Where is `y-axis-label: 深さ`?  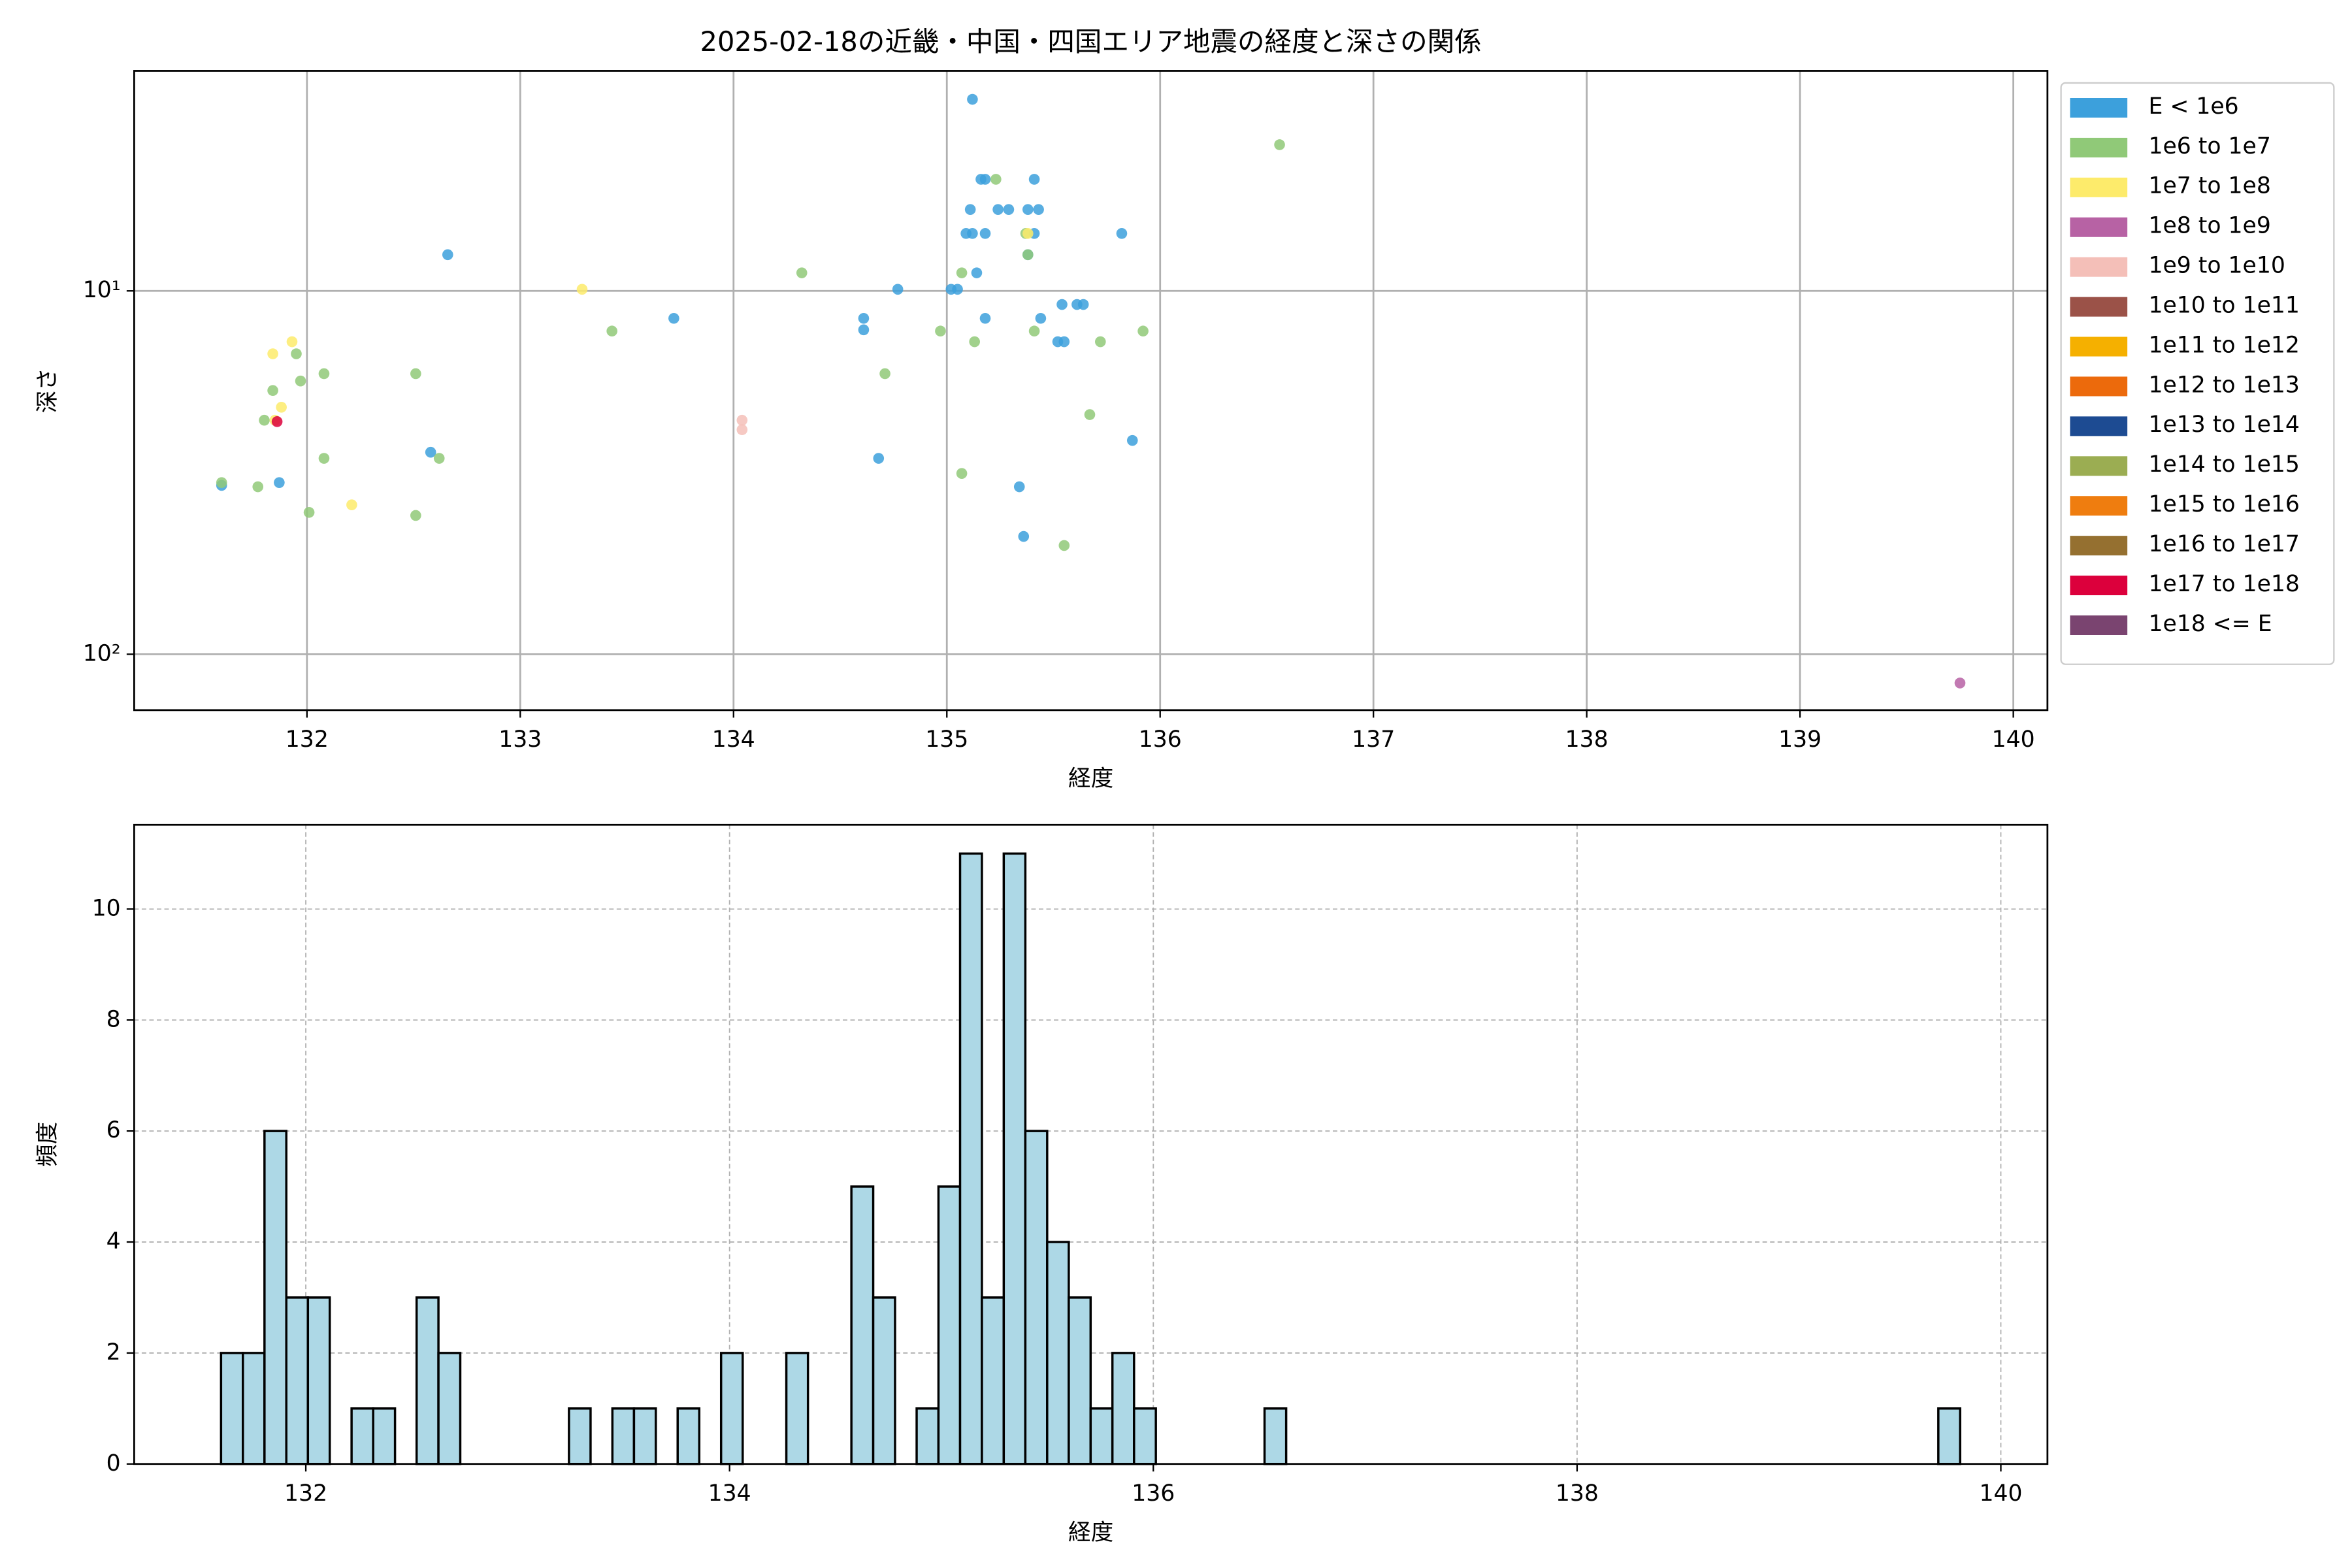
y-axis-label: 深さ is located at coordinates (48, 390).